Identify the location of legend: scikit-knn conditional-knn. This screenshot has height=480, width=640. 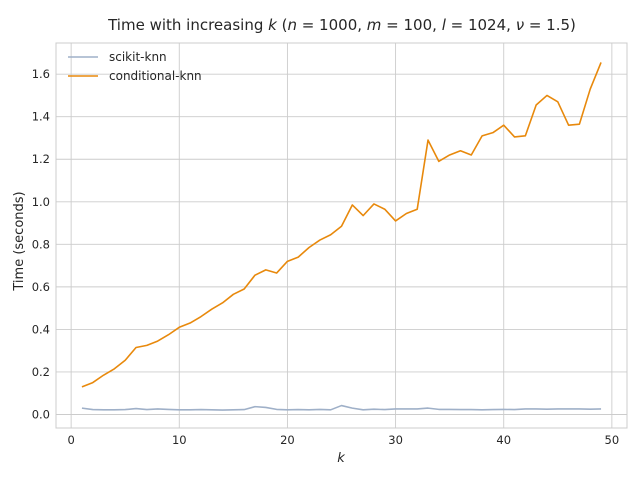
(135, 66).